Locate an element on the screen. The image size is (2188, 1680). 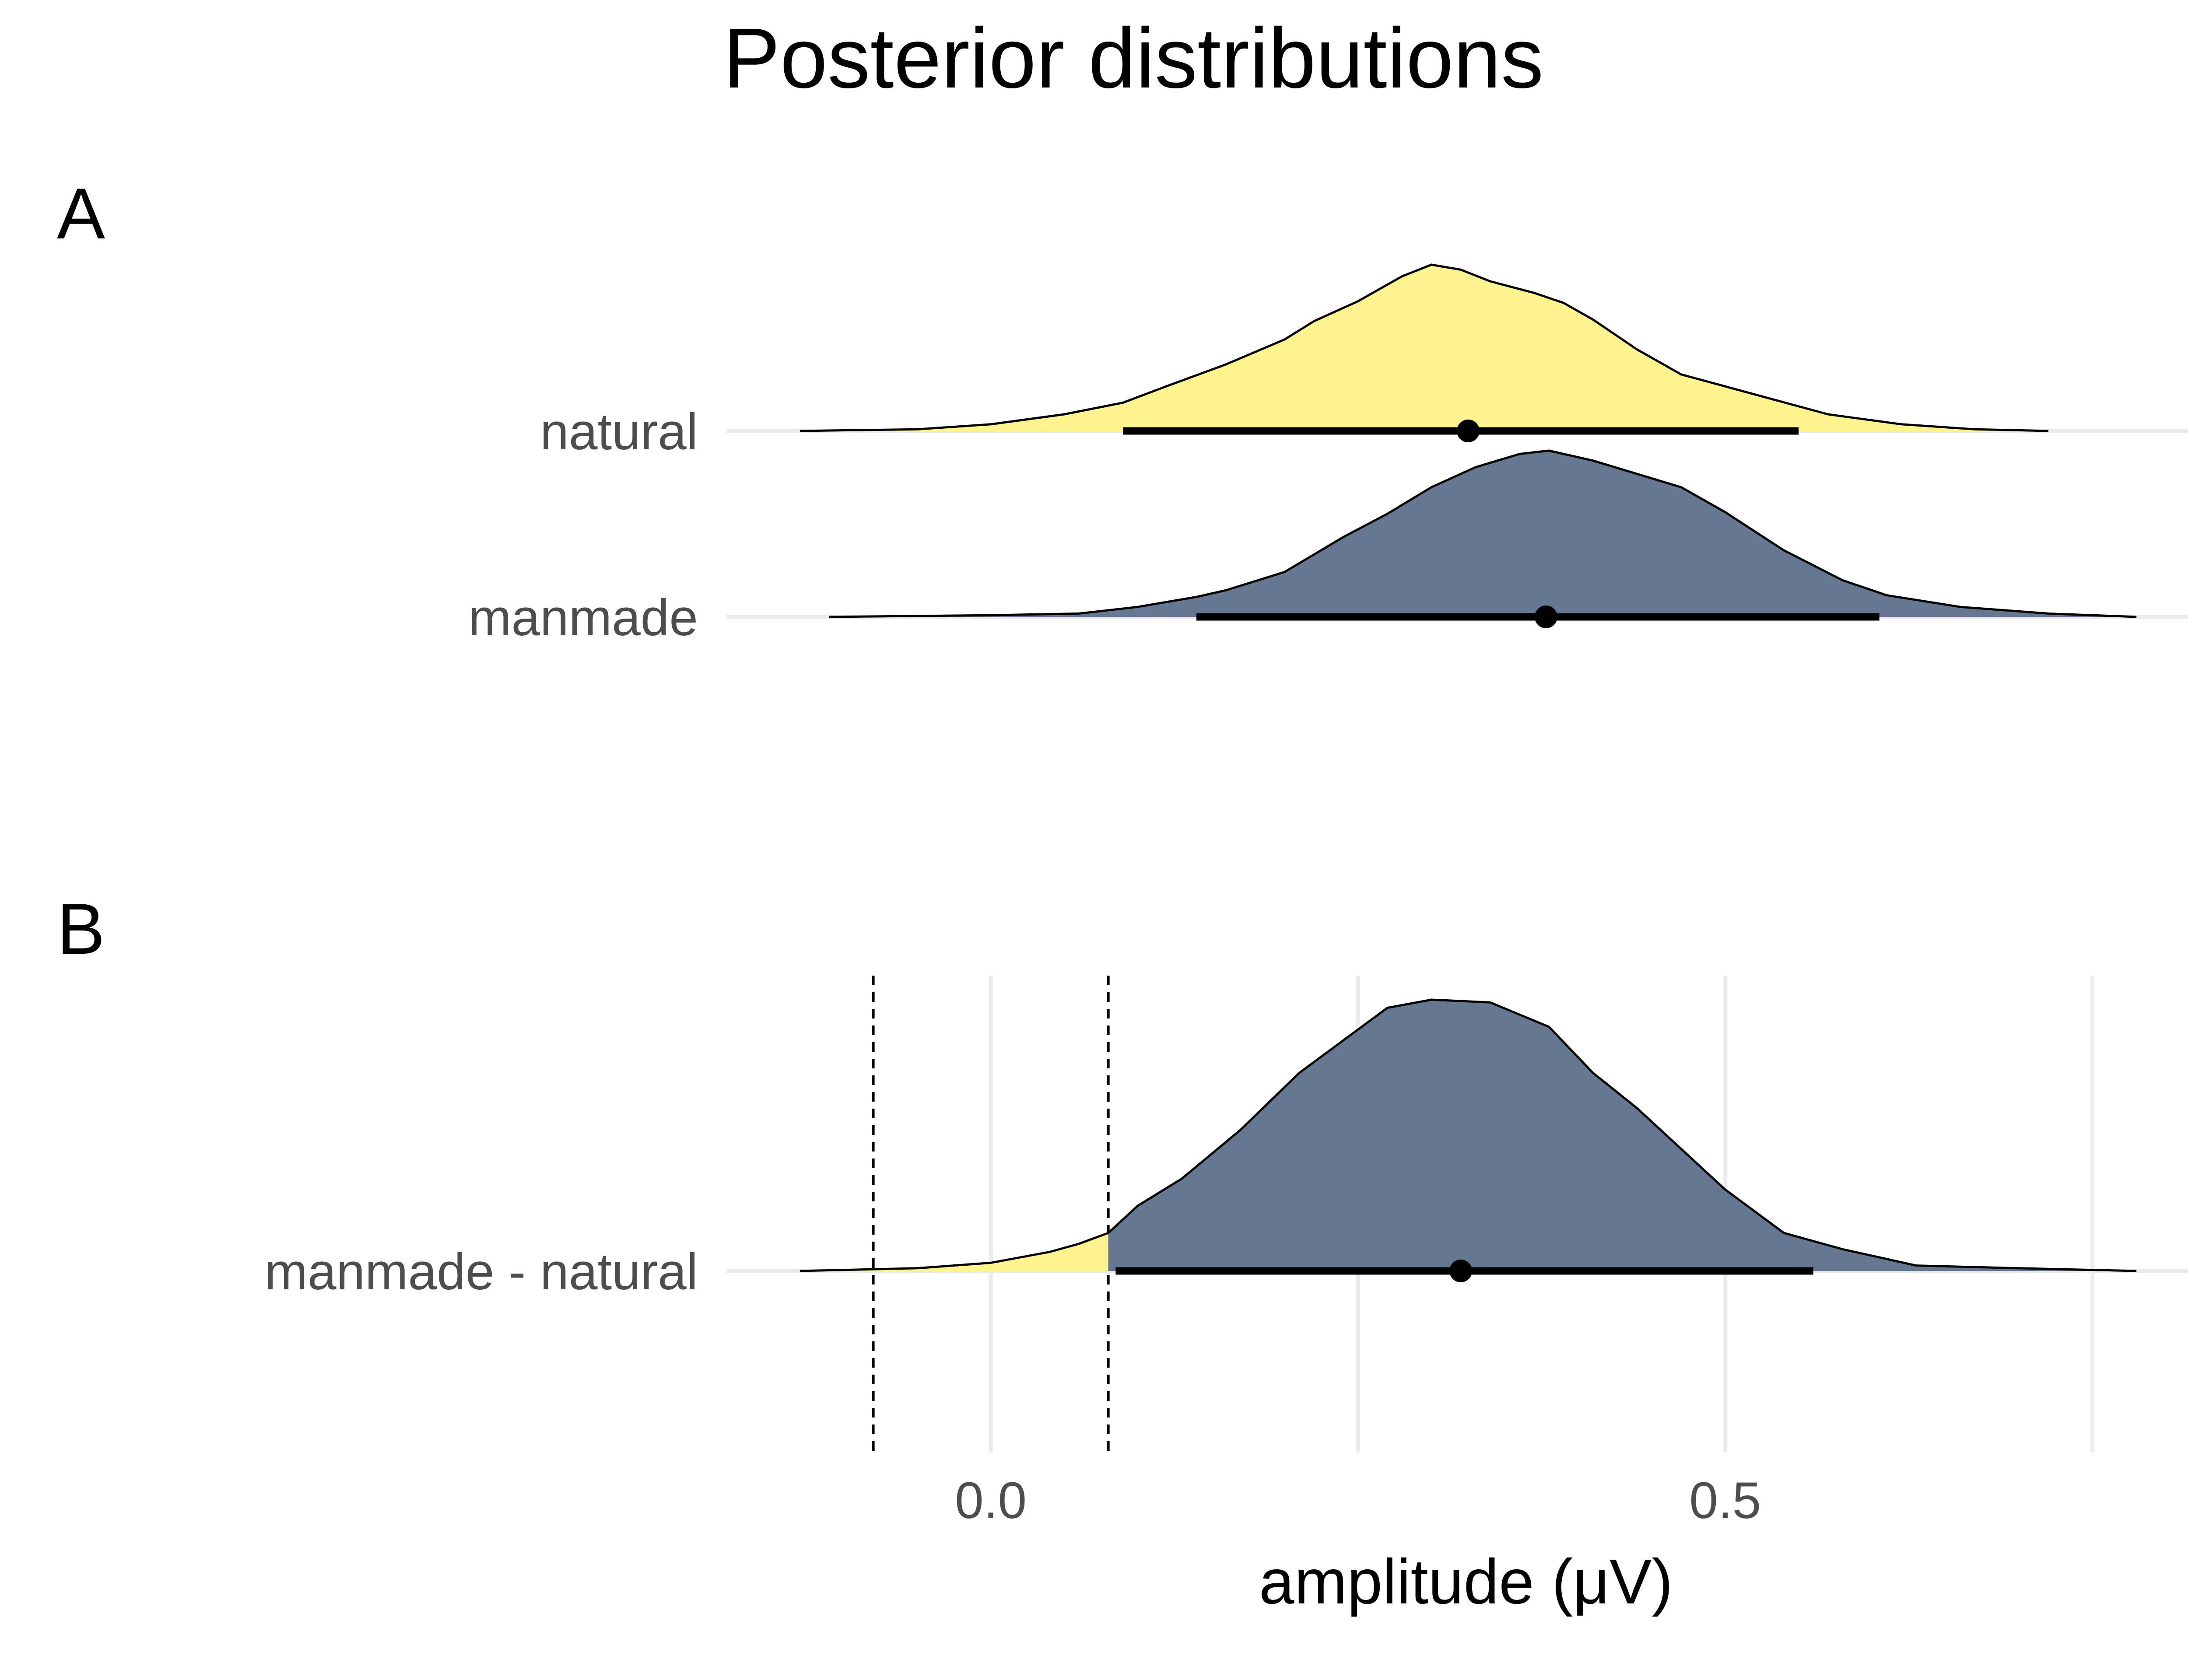
panel-label-a: A is located at coordinates (81, 213).